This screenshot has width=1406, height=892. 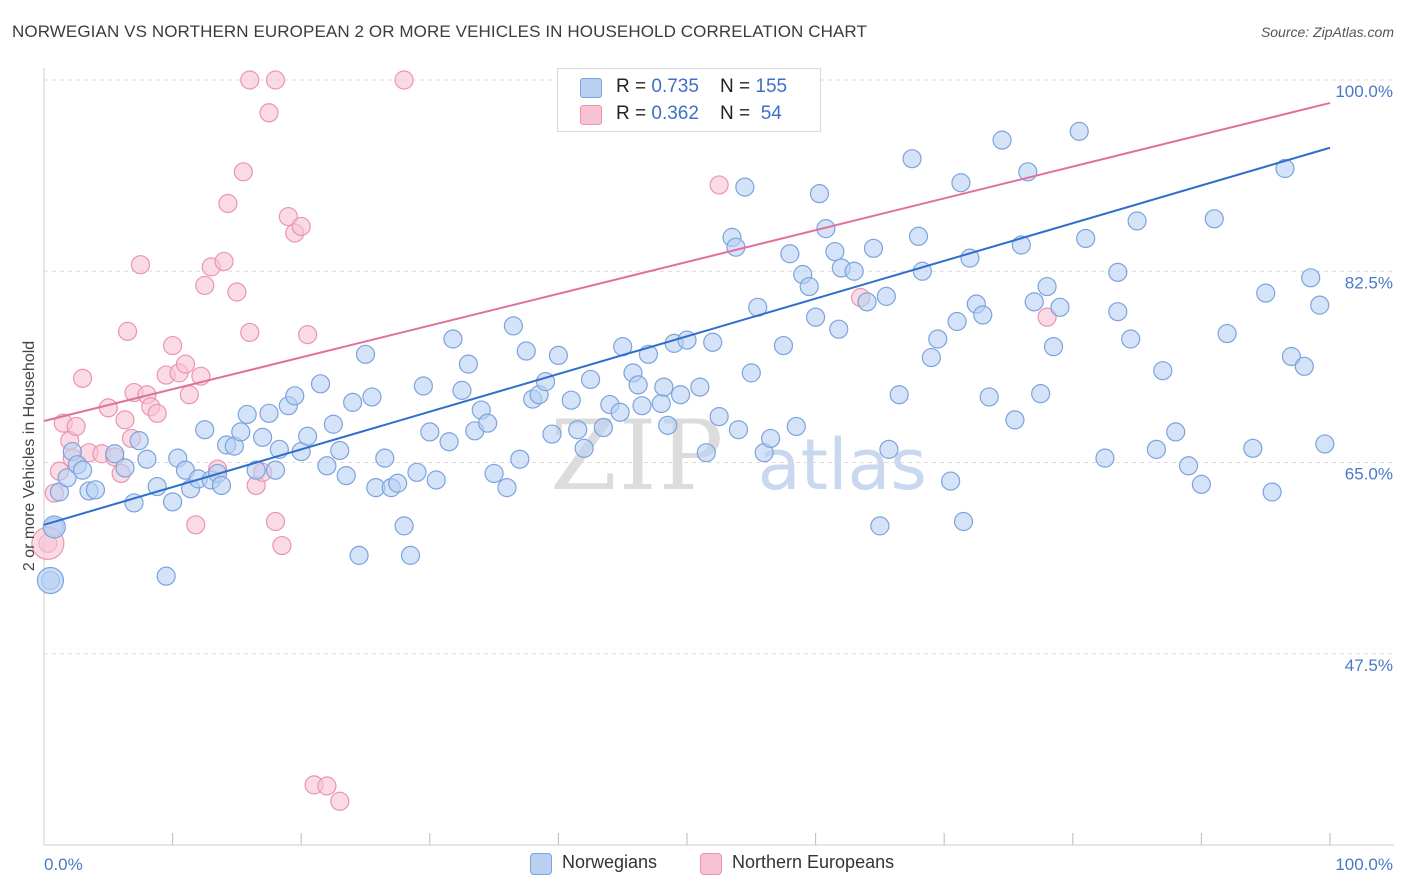 I want to click on legend-n-value-northern-europeans: 54, so click(x=768, y=113).